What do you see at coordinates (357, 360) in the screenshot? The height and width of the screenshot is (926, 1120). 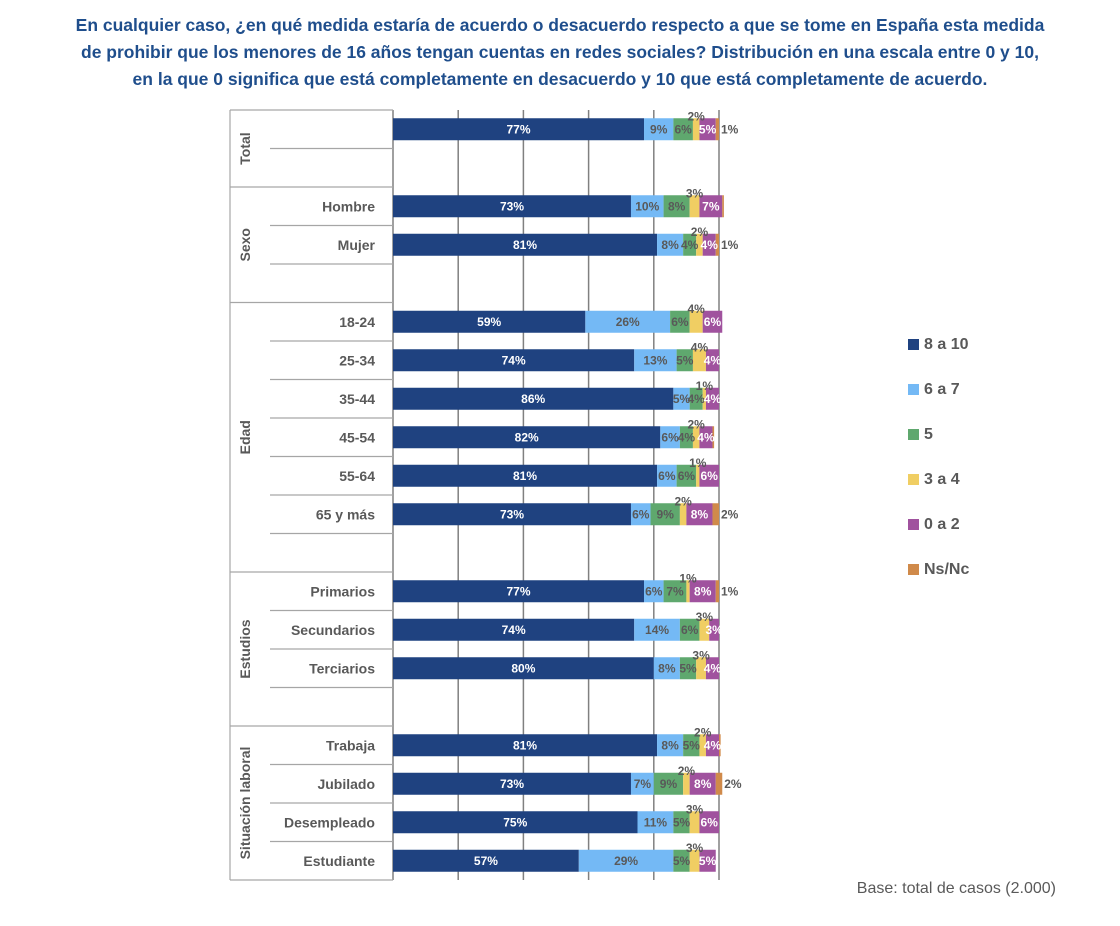 I see `category-label: 25-34` at bounding box center [357, 360].